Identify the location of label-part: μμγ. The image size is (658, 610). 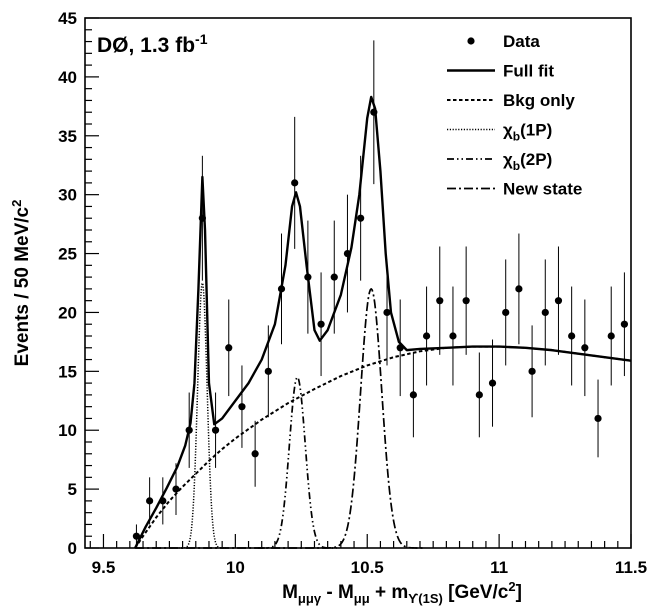
(310, 598).